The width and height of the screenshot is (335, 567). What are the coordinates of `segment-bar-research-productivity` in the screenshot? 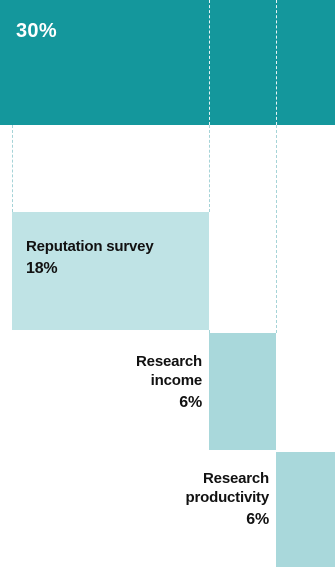 It's located at (305, 509).